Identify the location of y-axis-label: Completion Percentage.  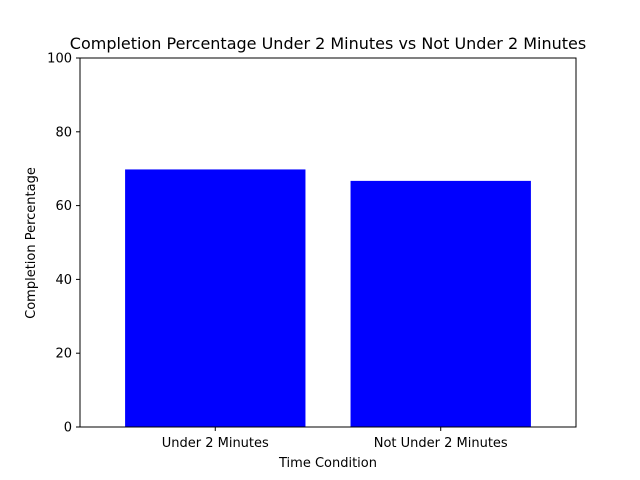
(31, 243).